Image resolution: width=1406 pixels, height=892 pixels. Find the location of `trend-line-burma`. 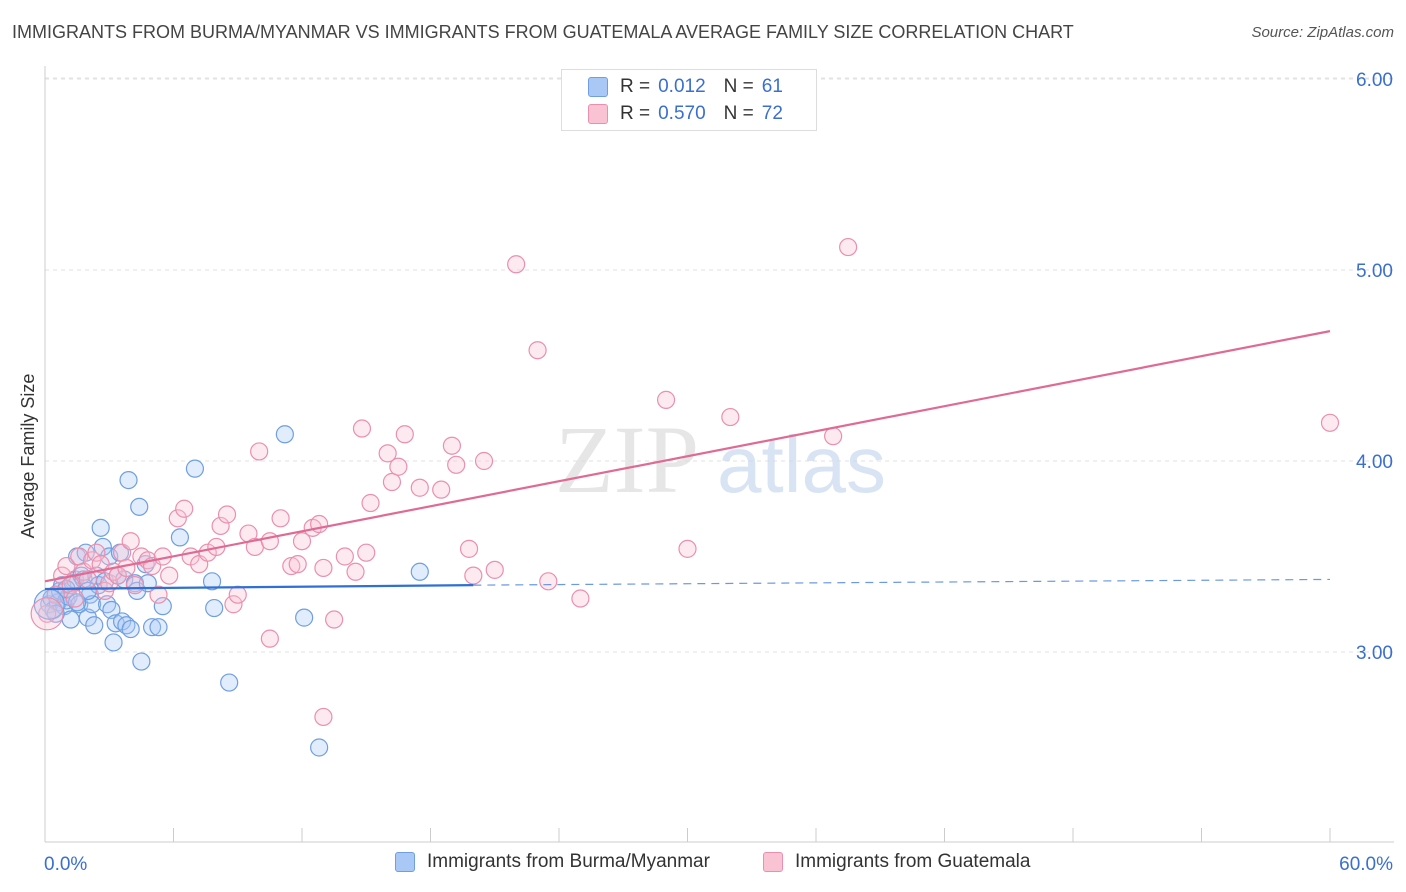

trend-line-burma is located at coordinates (259, 587).